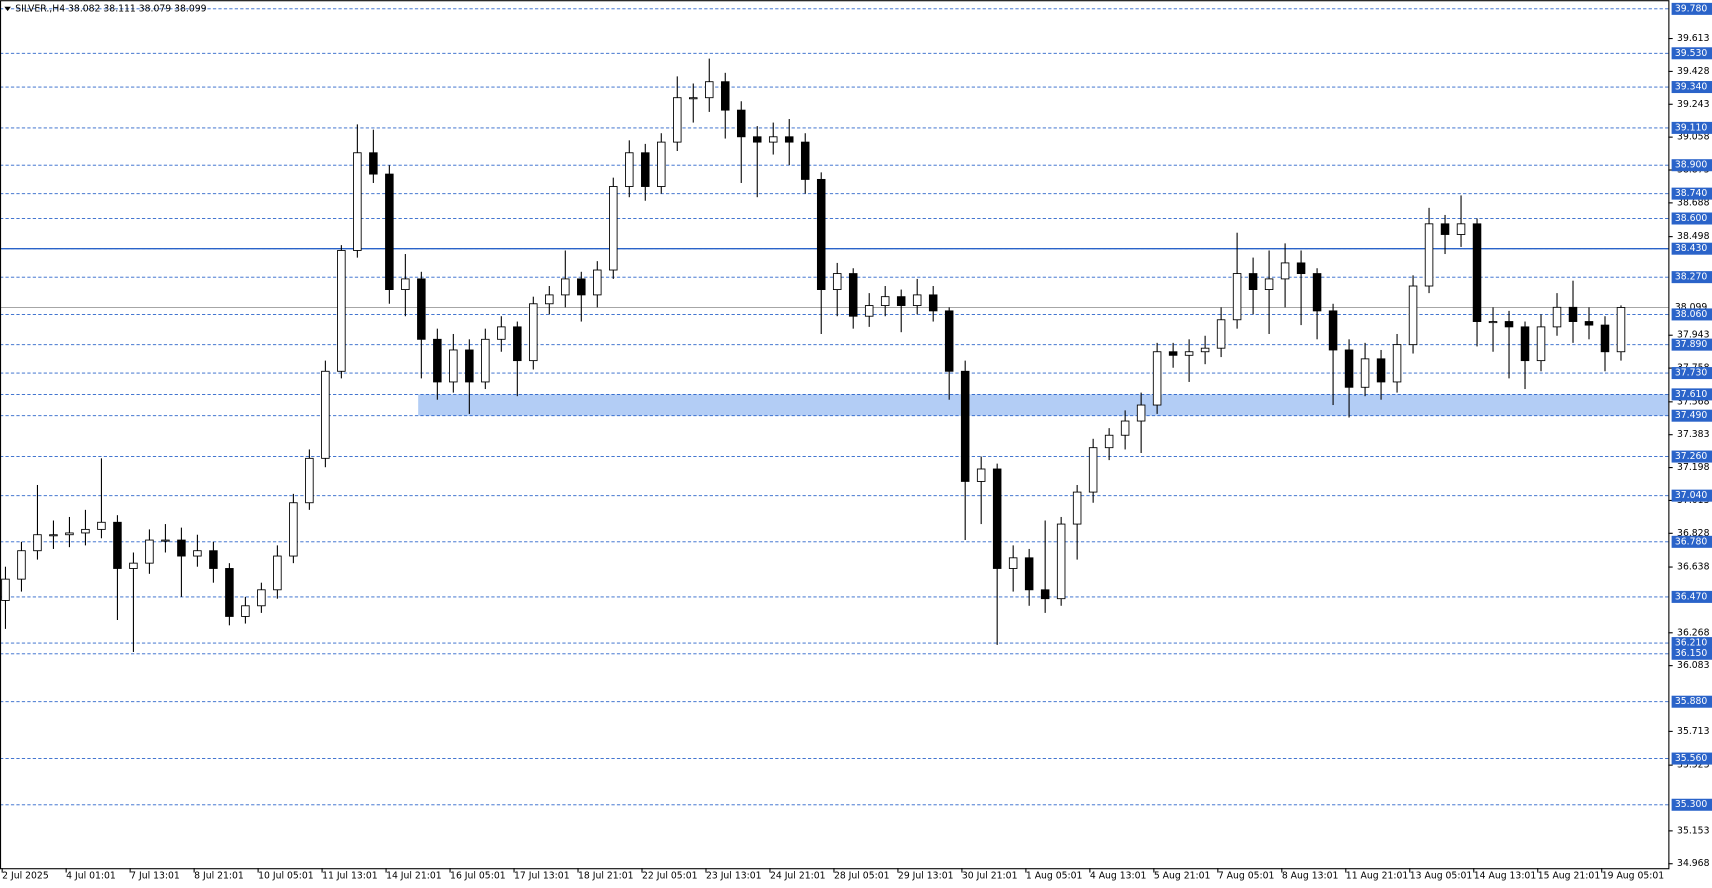 The image size is (1712, 888). I want to click on y-tick-label: 36.268, so click(1693, 632).